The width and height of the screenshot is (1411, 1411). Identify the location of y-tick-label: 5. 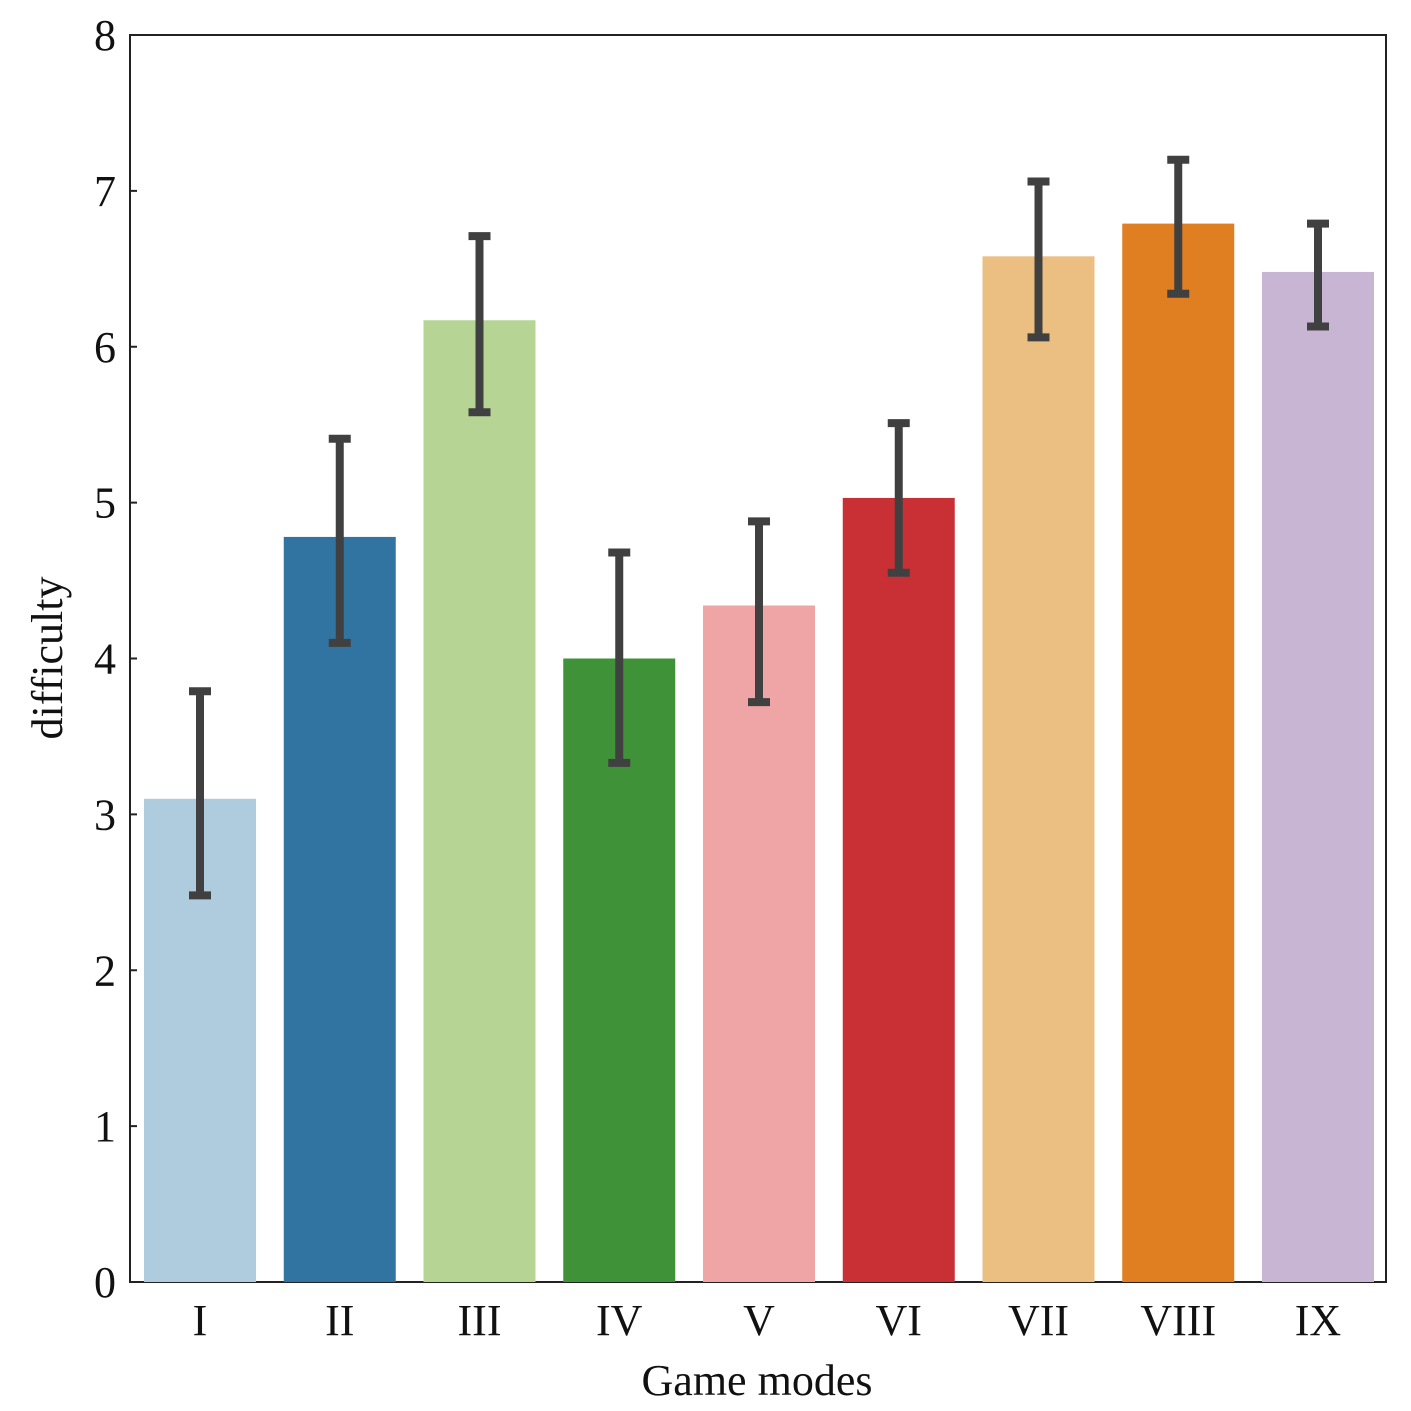
(105, 503).